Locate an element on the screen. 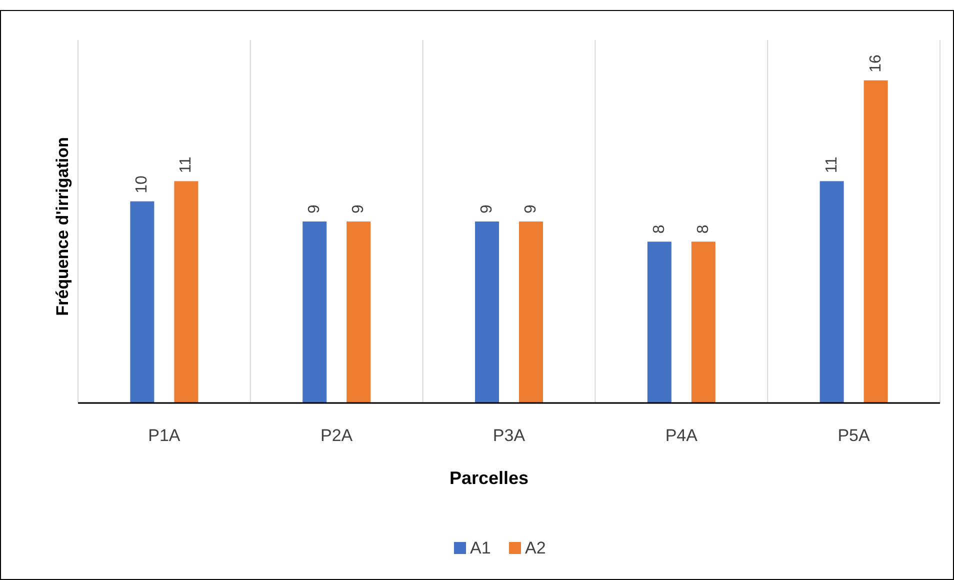 Image resolution: width=954 pixels, height=580 pixels. legend-label: A1 is located at coordinates (480, 548).